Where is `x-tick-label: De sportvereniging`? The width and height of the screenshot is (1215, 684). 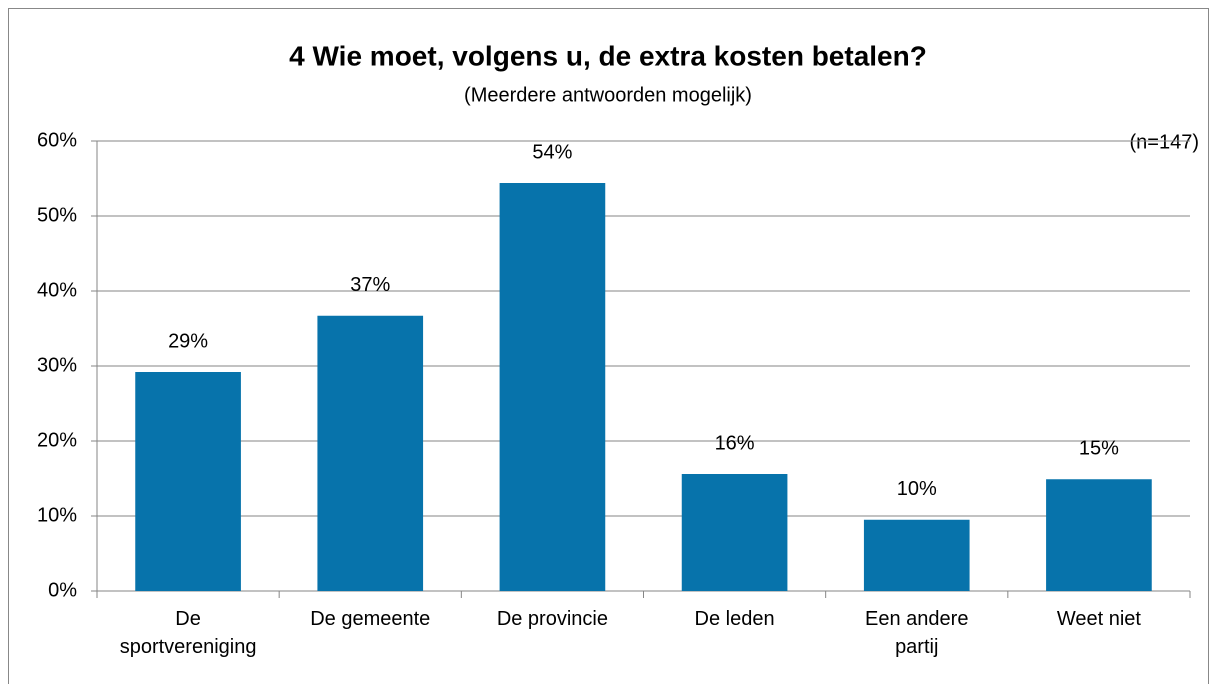
x-tick-label: De sportvereniging is located at coordinates (188, 633).